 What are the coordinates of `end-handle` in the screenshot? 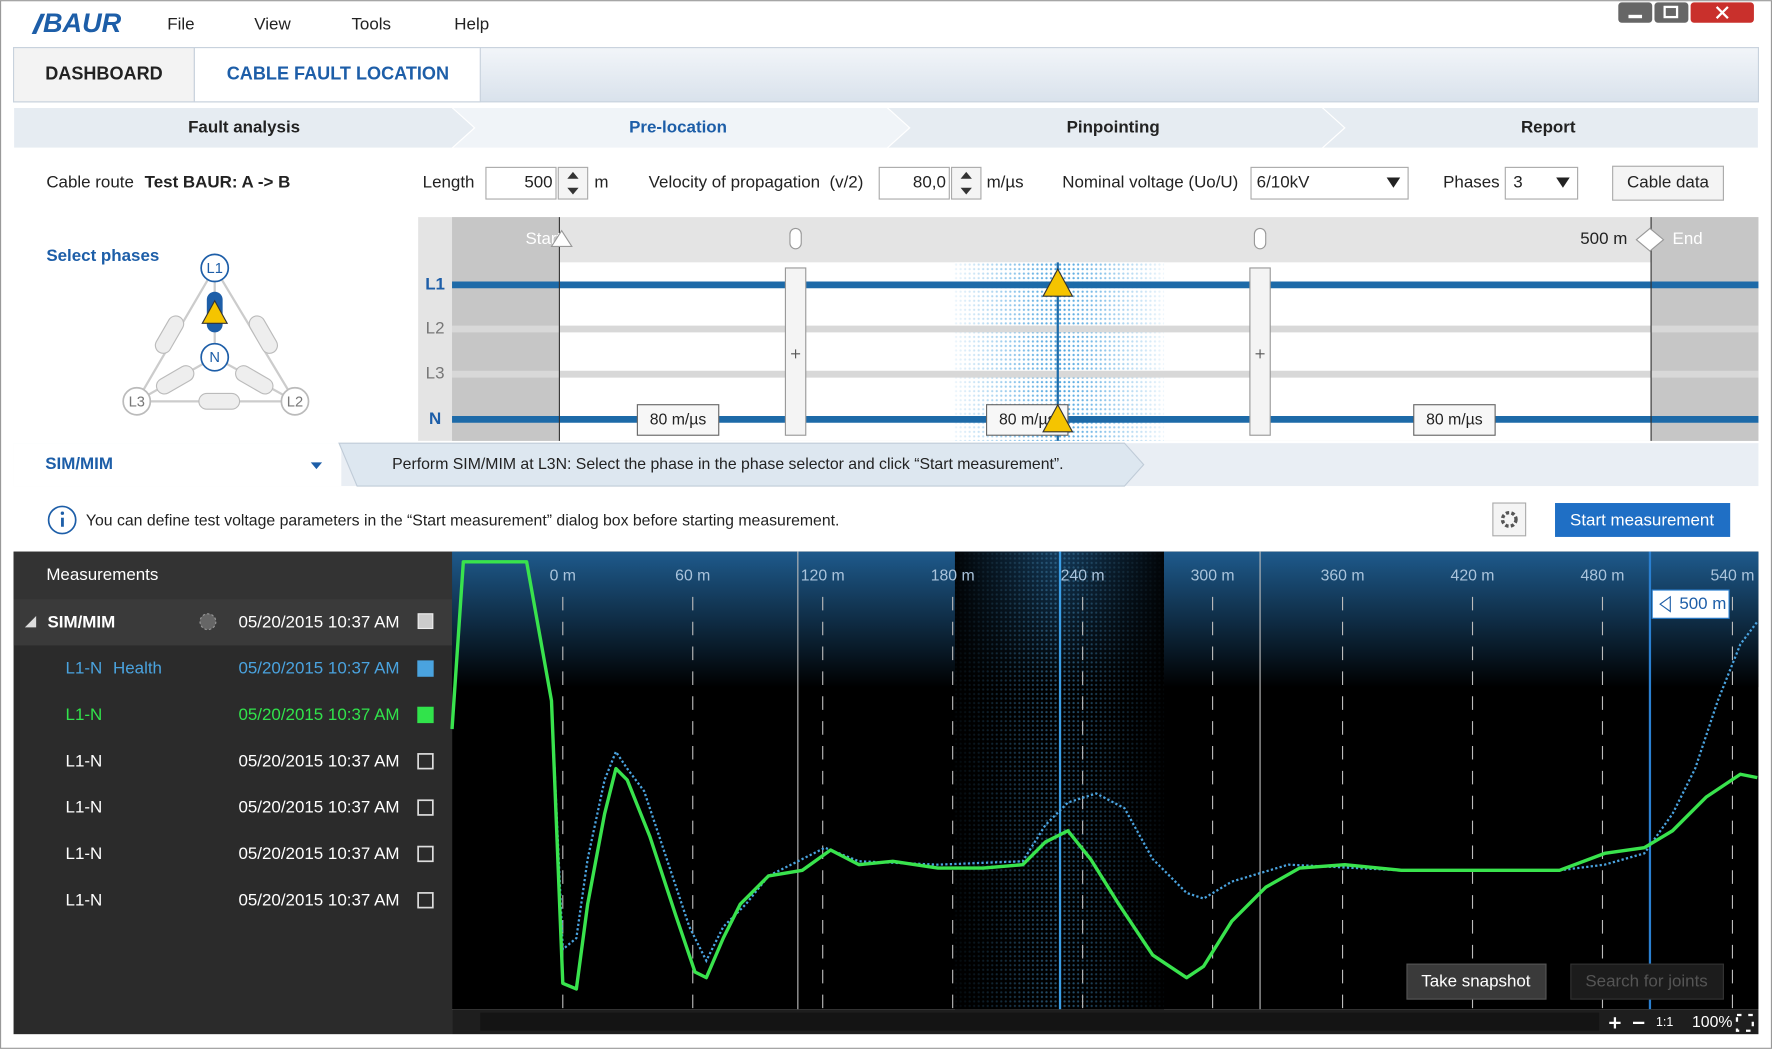 It's located at (1650, 239).